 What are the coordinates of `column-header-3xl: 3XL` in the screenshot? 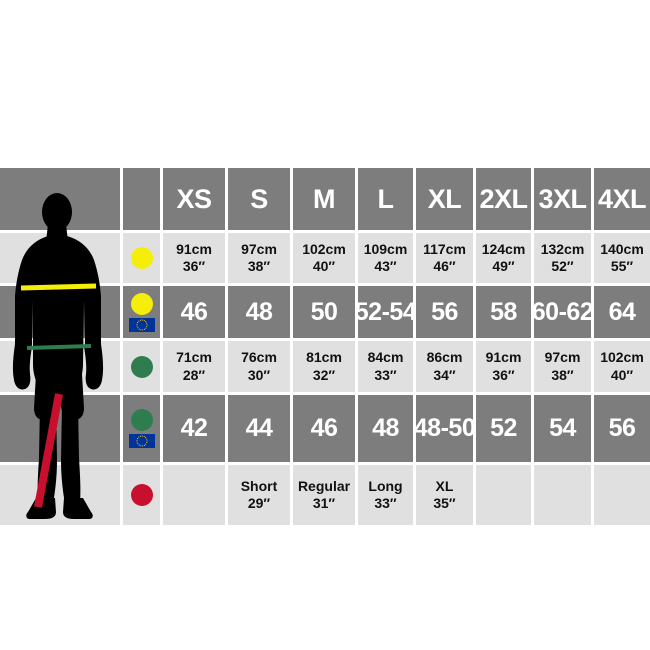 It's located at (562, 199).